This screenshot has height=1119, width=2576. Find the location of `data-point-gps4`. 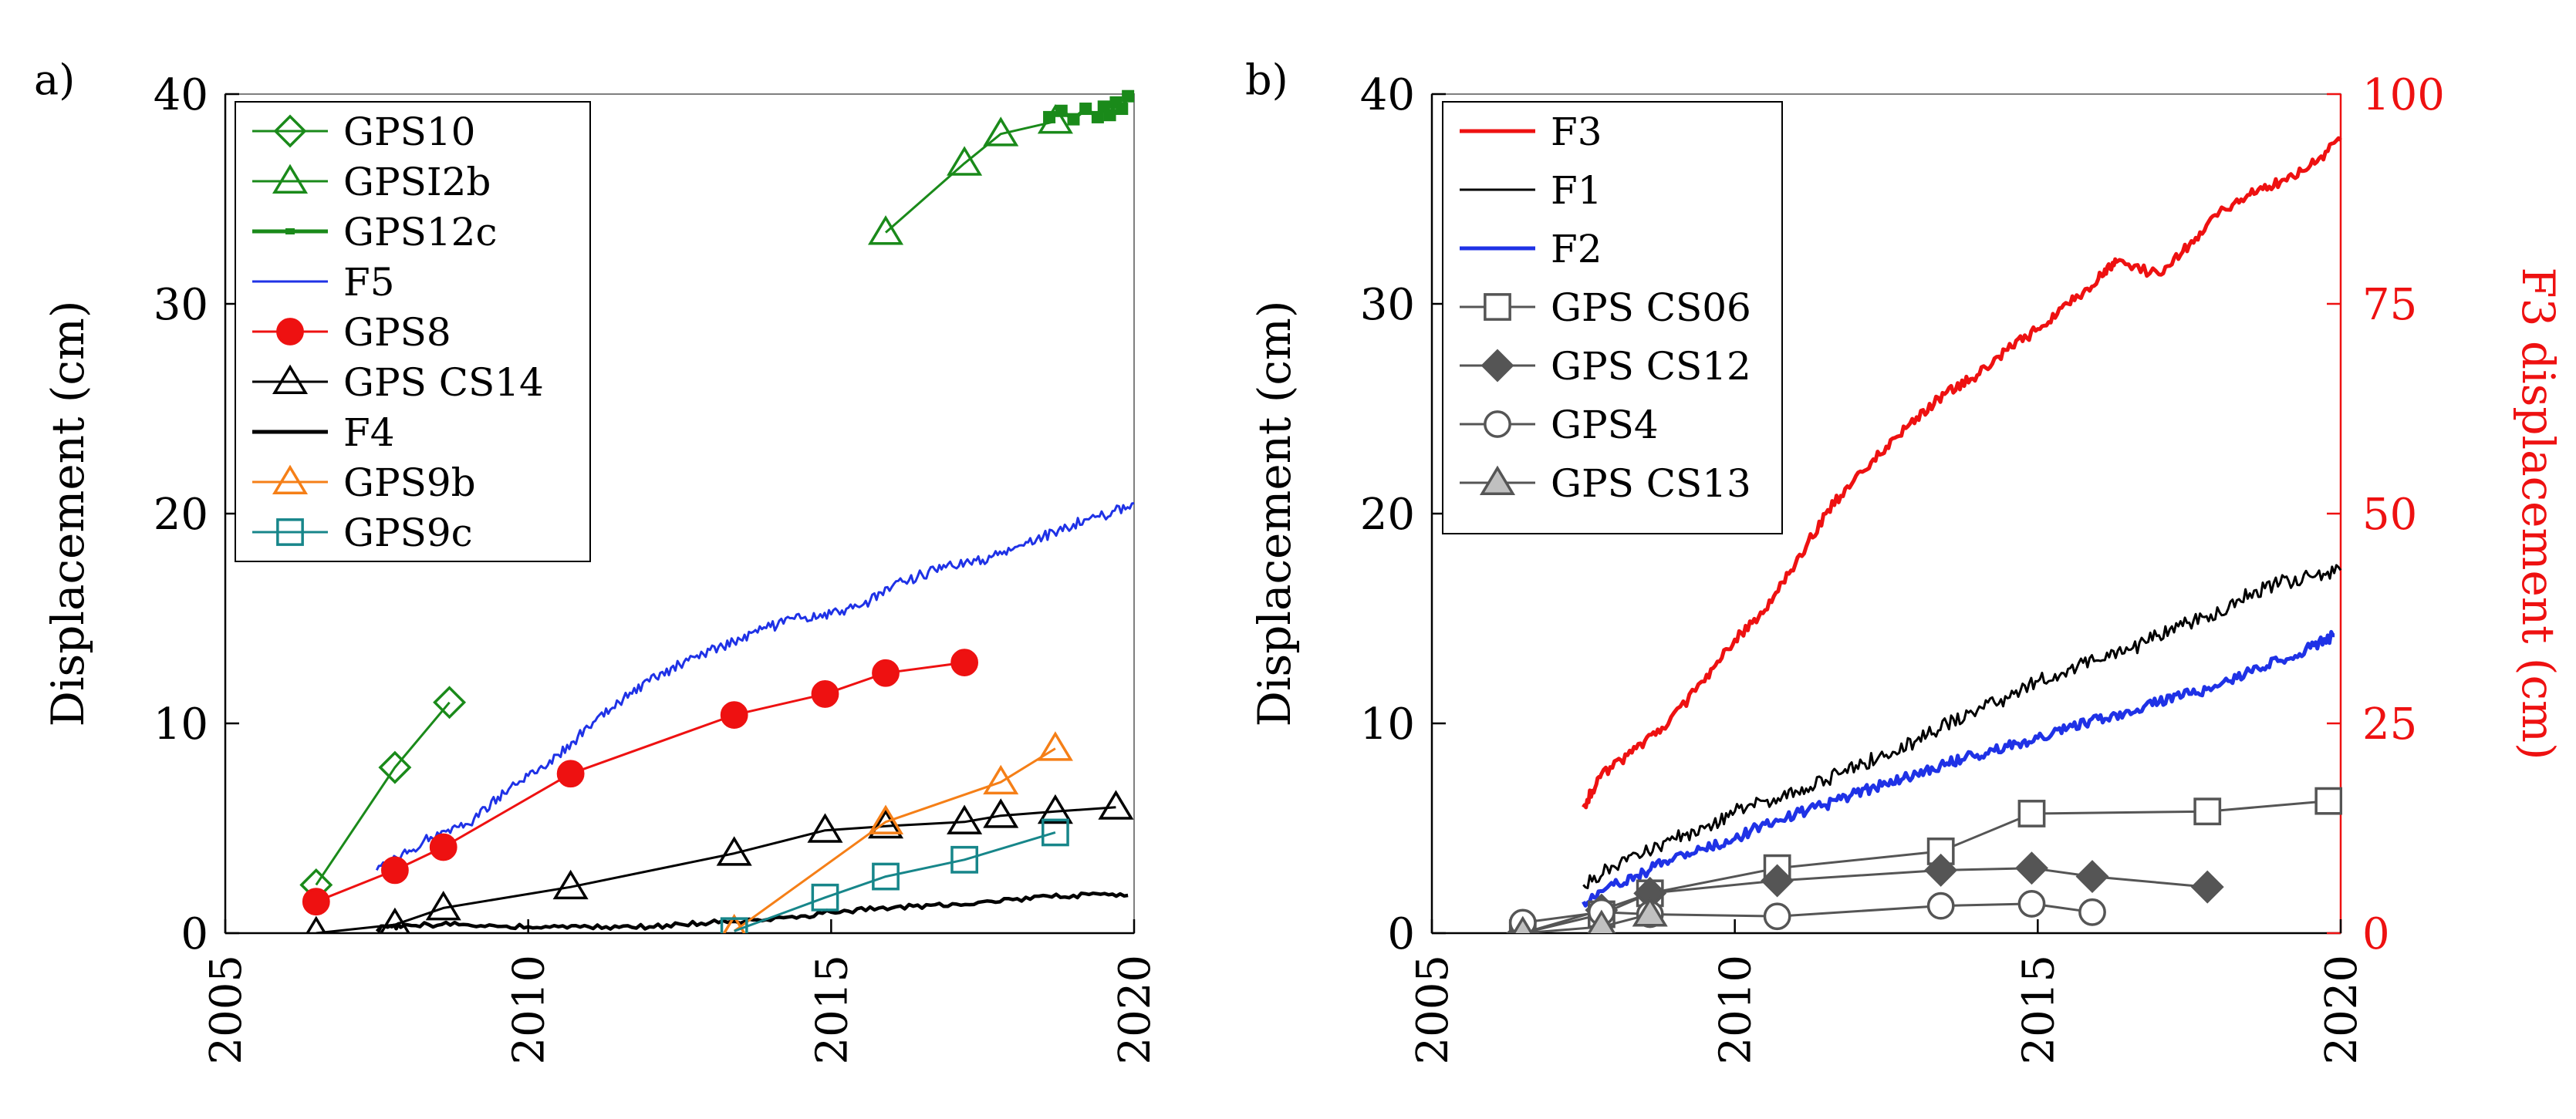

data-point-gps4 is located at coordinates (2092, 912).